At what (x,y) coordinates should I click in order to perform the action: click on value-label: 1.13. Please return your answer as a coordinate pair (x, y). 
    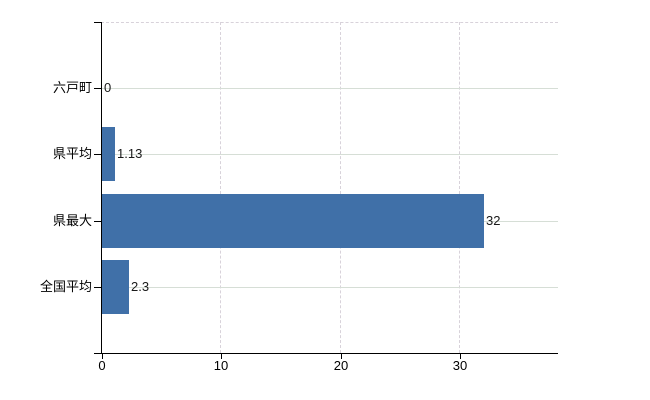
    Looking at the image, I should click on (130, 153).